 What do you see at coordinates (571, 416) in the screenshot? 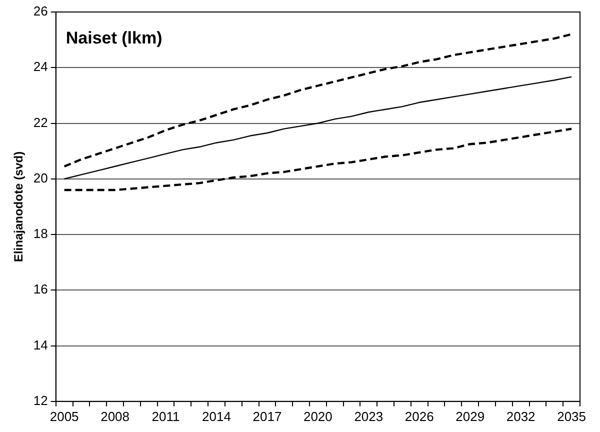
I see `x-tick-label: 2035` at bounding box center [571, 416].